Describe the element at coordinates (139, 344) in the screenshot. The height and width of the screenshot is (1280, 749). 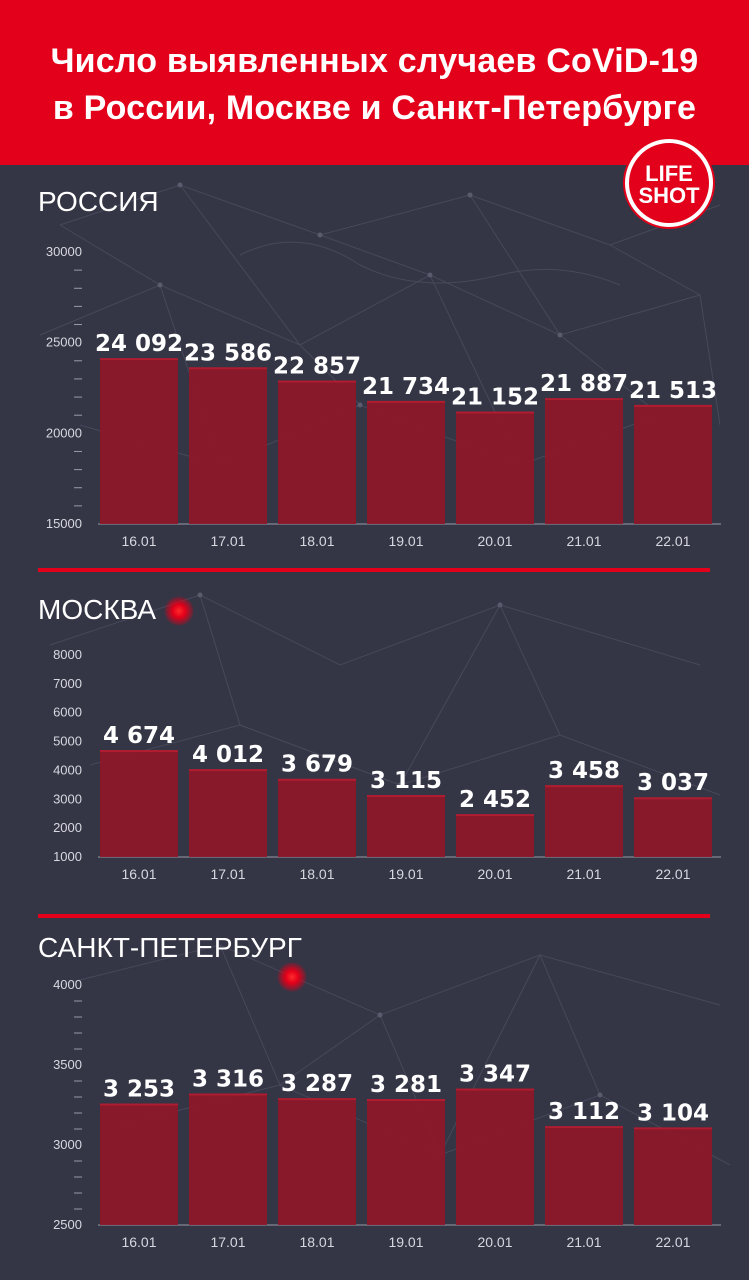
I see `bar-value-label: 24 092` at that location.